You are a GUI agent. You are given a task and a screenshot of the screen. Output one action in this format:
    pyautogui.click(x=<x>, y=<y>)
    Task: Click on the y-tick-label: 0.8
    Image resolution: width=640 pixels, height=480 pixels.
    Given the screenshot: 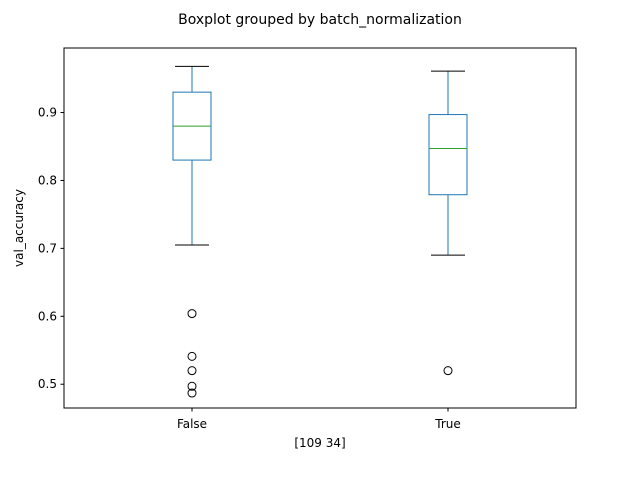 What is the action you would take?
    pyautogui.click(x=47, y=180)
    